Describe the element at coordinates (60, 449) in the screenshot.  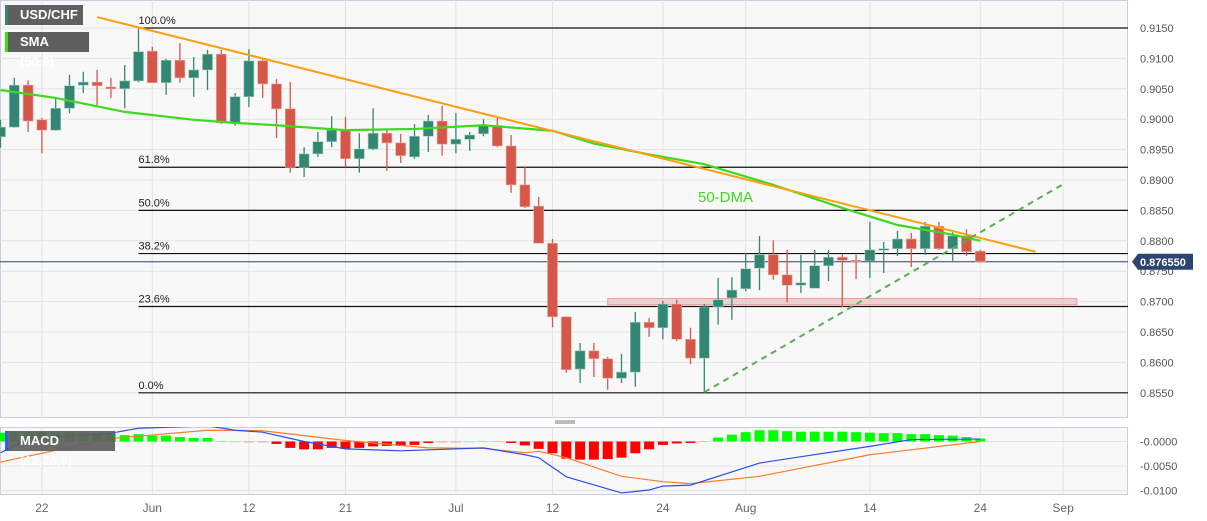
I see `macd-legend: MACD (12,26,9)` at that location.